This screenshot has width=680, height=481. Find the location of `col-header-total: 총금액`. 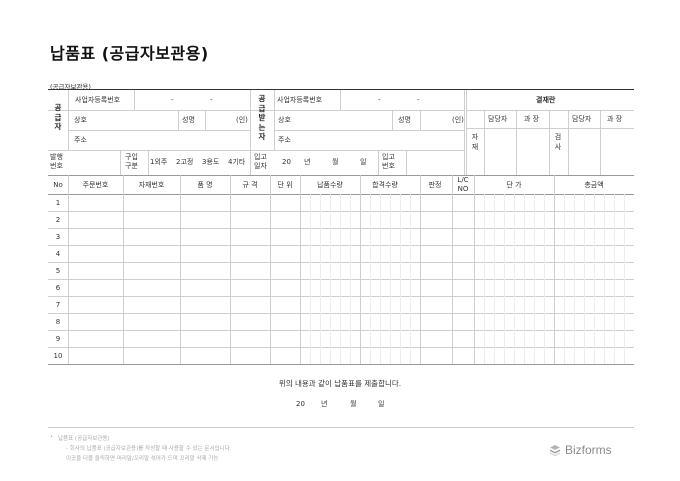

col-header-total: 총금액 is located at coordinates (594, 185).